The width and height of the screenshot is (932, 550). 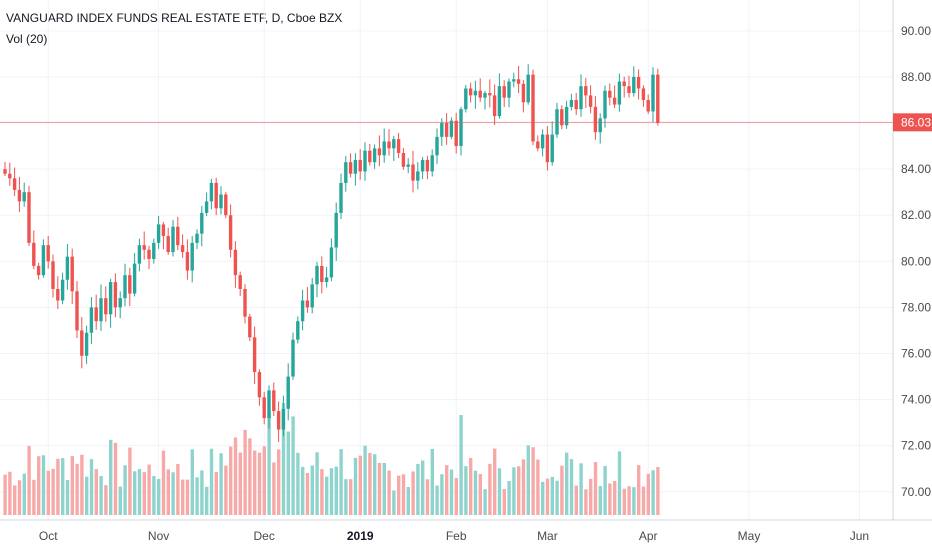 I want to click on time-axis: Oct Nov Dec 2019 Feb Mar Apr May Jun, so click(x=454, y=536).